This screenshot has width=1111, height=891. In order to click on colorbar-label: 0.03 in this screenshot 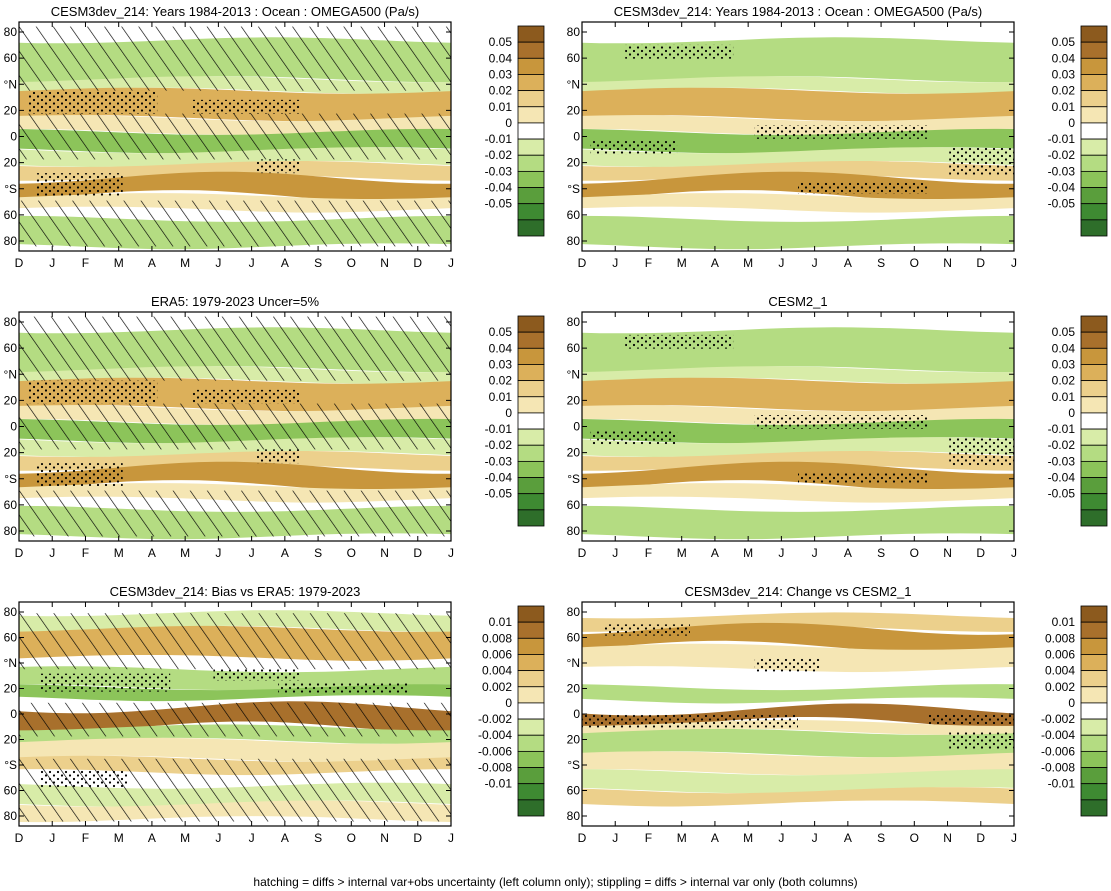, I will do `click(501, 74)`.